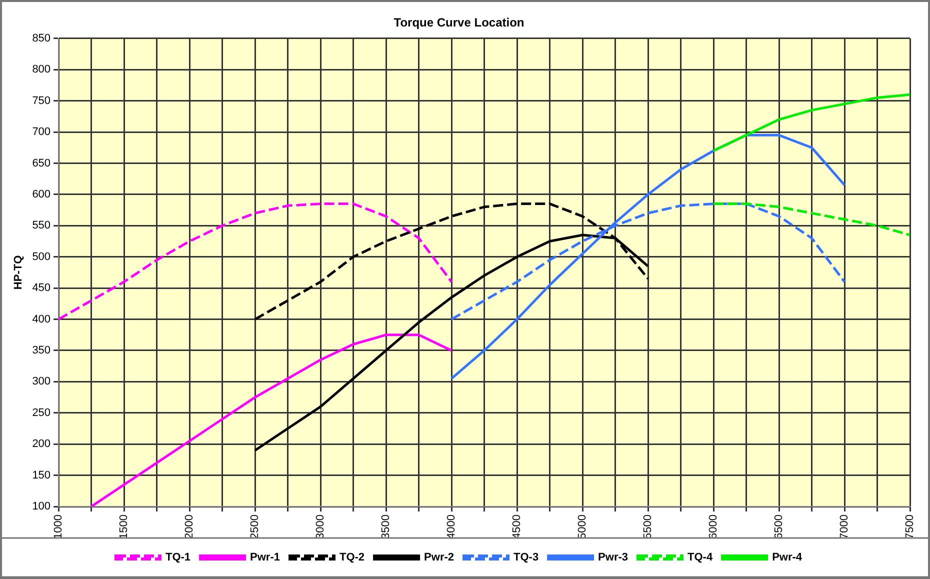 The image size is (930, 579). What do you see at coordinates (701, 558) in the screenshot?
I see `legend-label: TQ-4` at bounding box center [701, 558].